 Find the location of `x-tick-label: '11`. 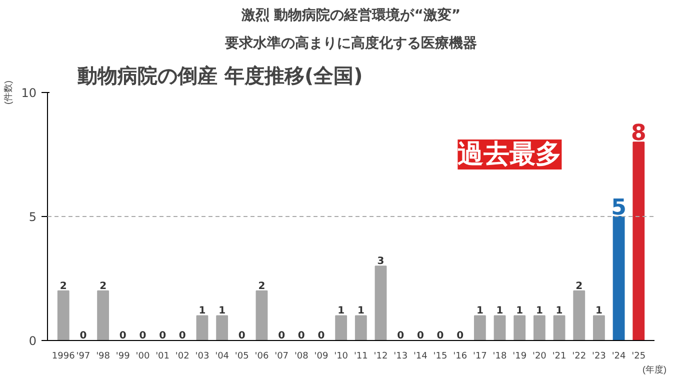

x-tick-label: '11 is located at coordinates (361, 357).